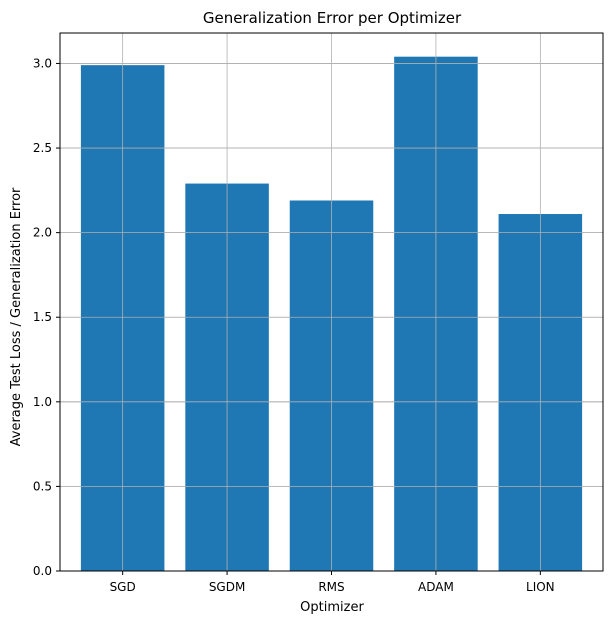 The width and height of the screenshot is (613, 624). I want to click on y-tick-label: 0.5, so click(42, 486).